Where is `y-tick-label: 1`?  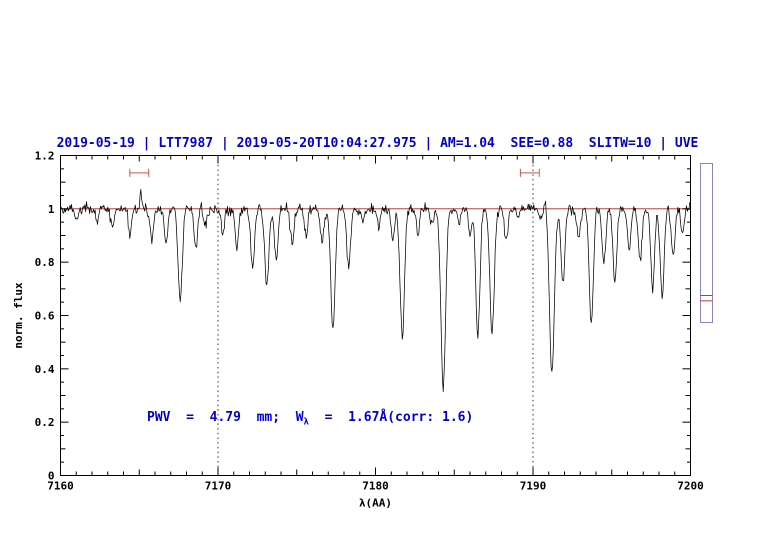 y-tick-label: 1 is located at coordinates (51, 209).